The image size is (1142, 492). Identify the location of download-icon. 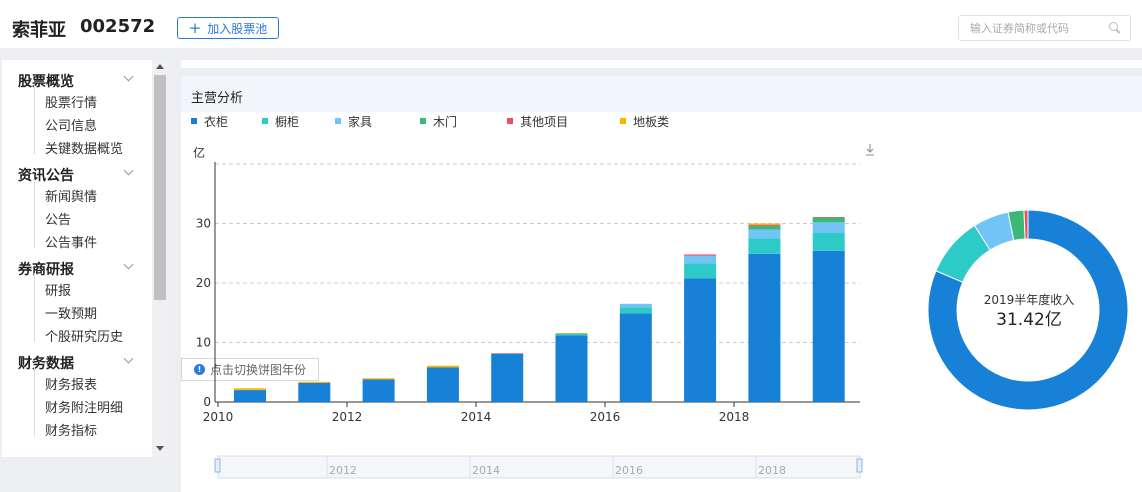
(870, 149).